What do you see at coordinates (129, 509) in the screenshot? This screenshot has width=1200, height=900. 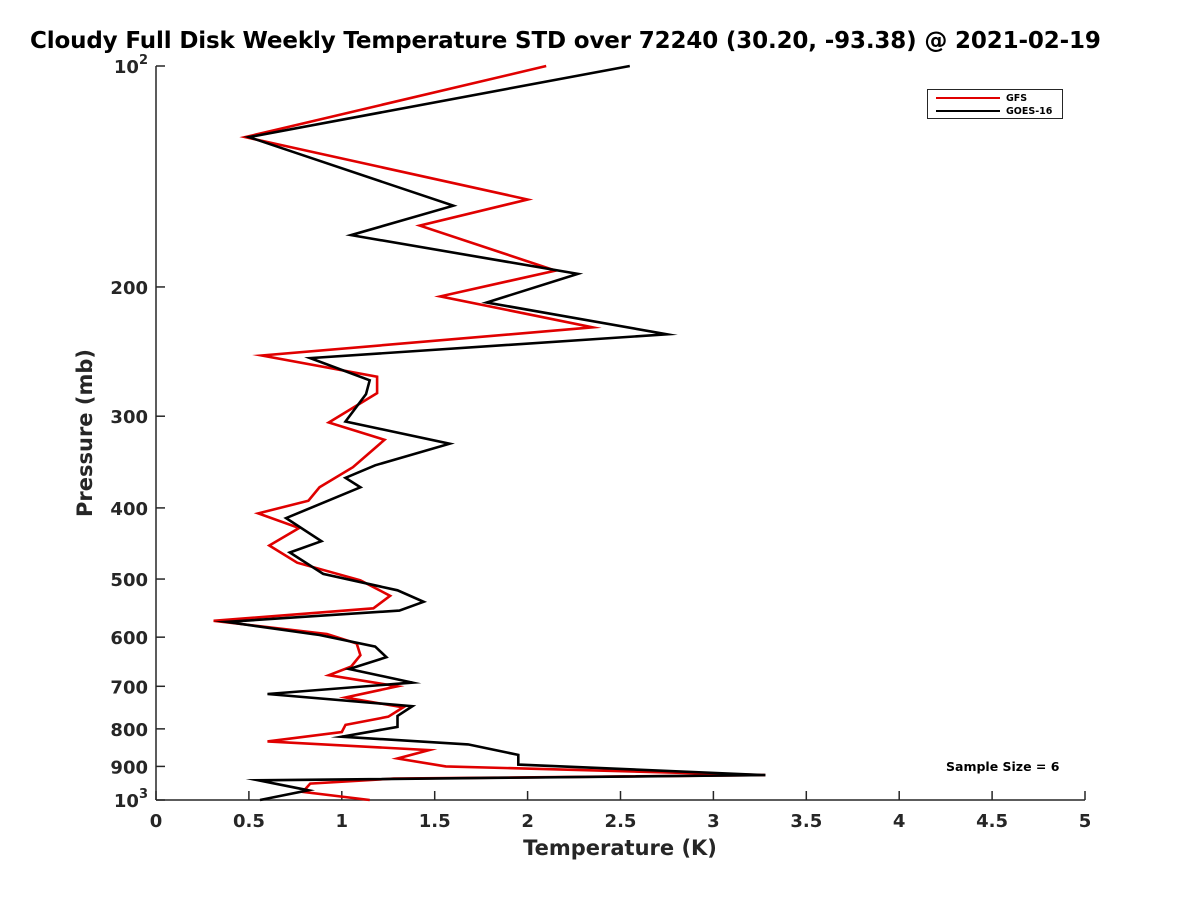 I see `y-tick-label: 400` at bounding box center [129, 509].